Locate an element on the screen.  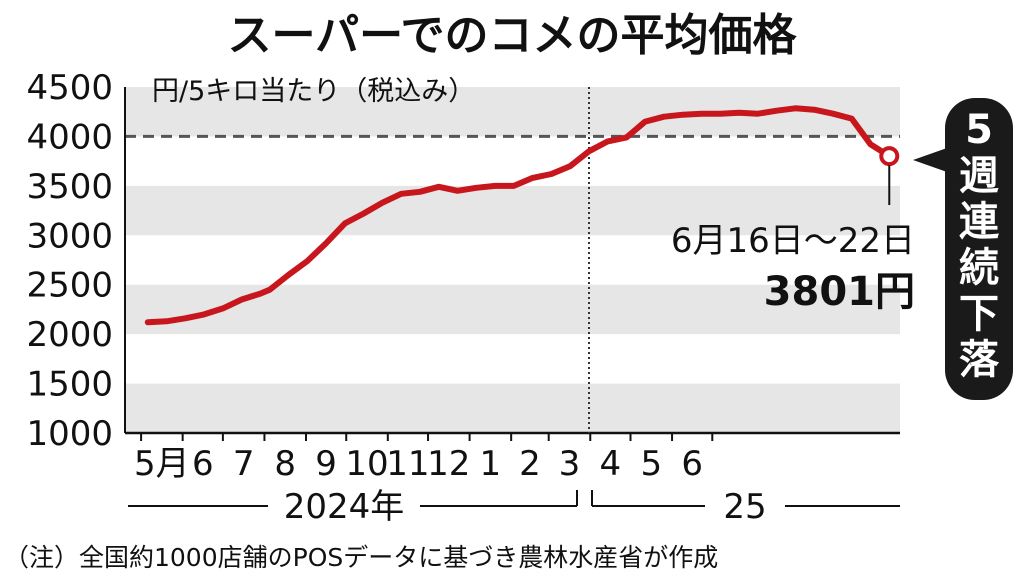
y-tick-labels: 4500 4000 3500 3000 2500 2000 1500 1000 is located at coordinates (69, 261).